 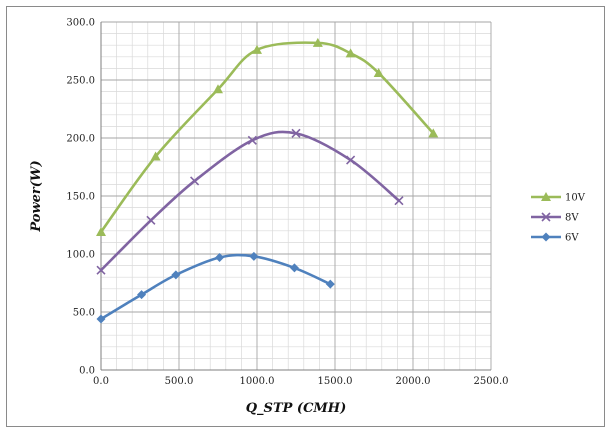 I want to click on x-tick-label: 0.0, so click(x=101, y=381).